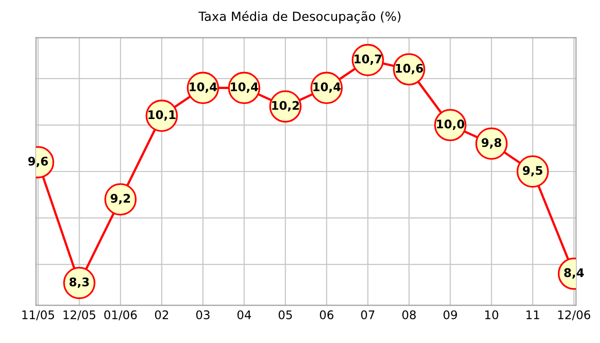 The width and height of the screenshot is (600, 343). What do you see at coordinates (327, 315) in the screenshot?
I see `x-tick-label: 06` at bounding box center [327, 315].